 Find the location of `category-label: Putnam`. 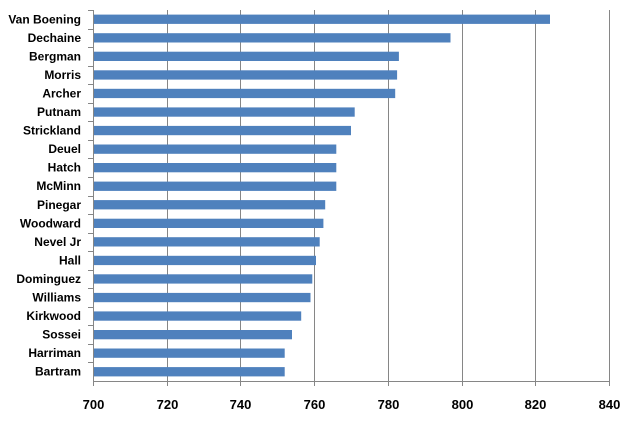

category-label: Putnam is located at coordinates (59, 112).